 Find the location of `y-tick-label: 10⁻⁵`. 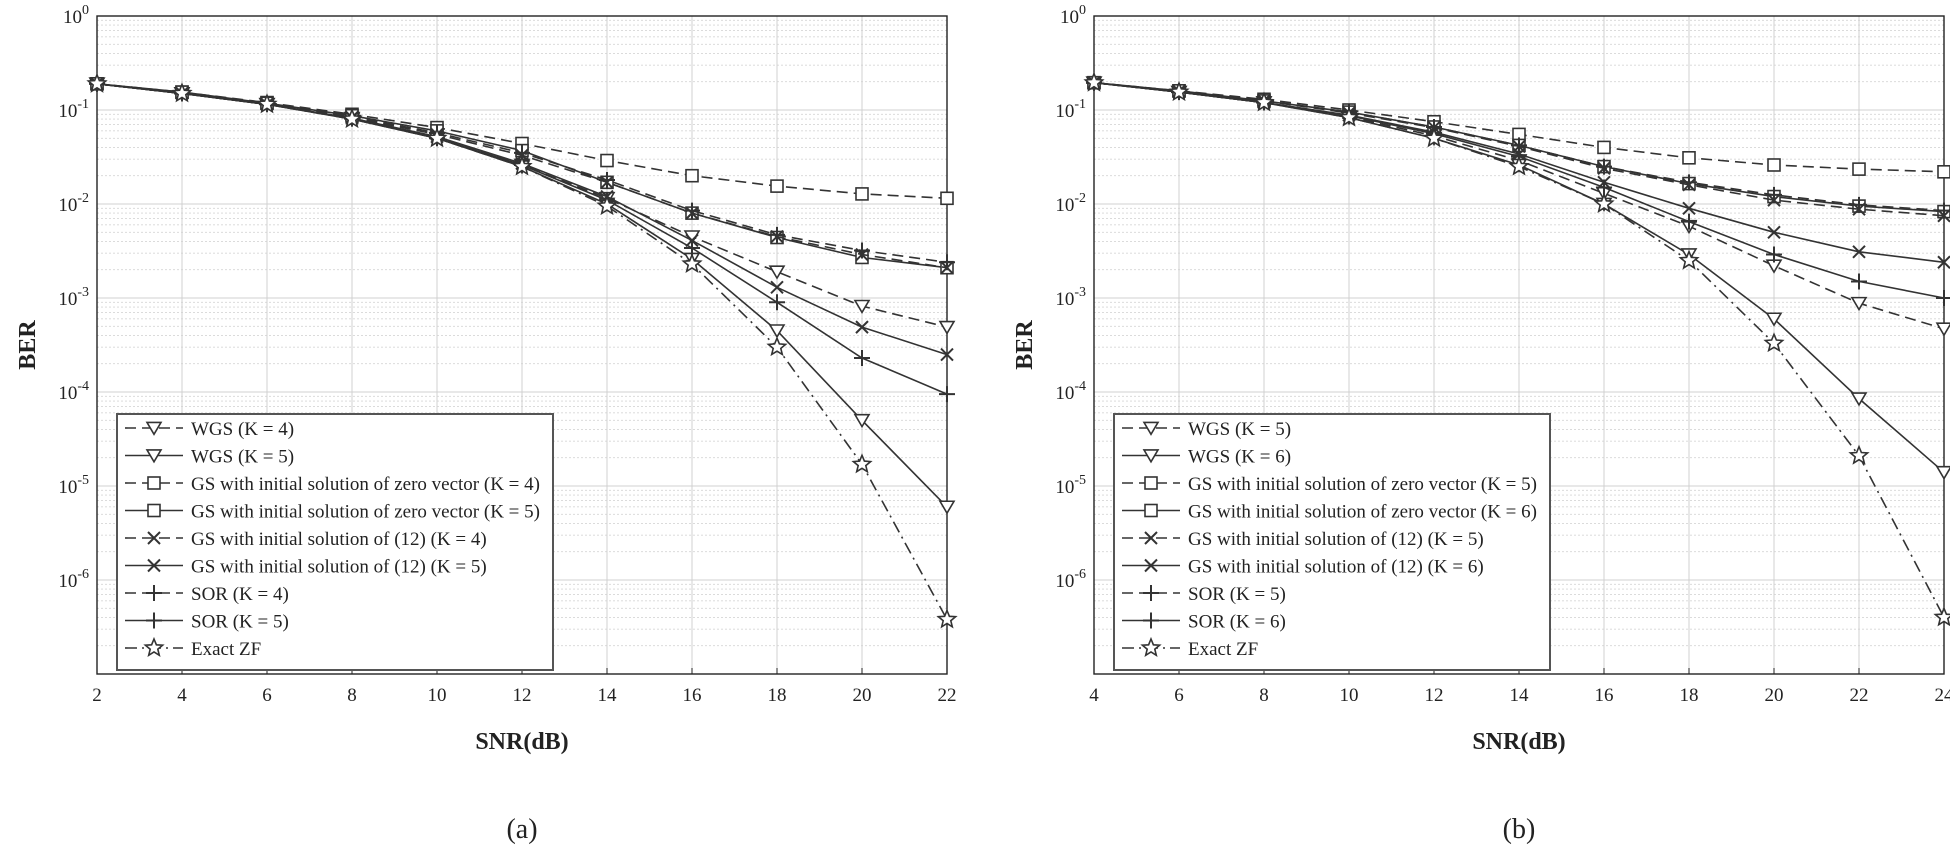

y-tick-label: 10⁻⁵ is located at coordinates (1070, 485).